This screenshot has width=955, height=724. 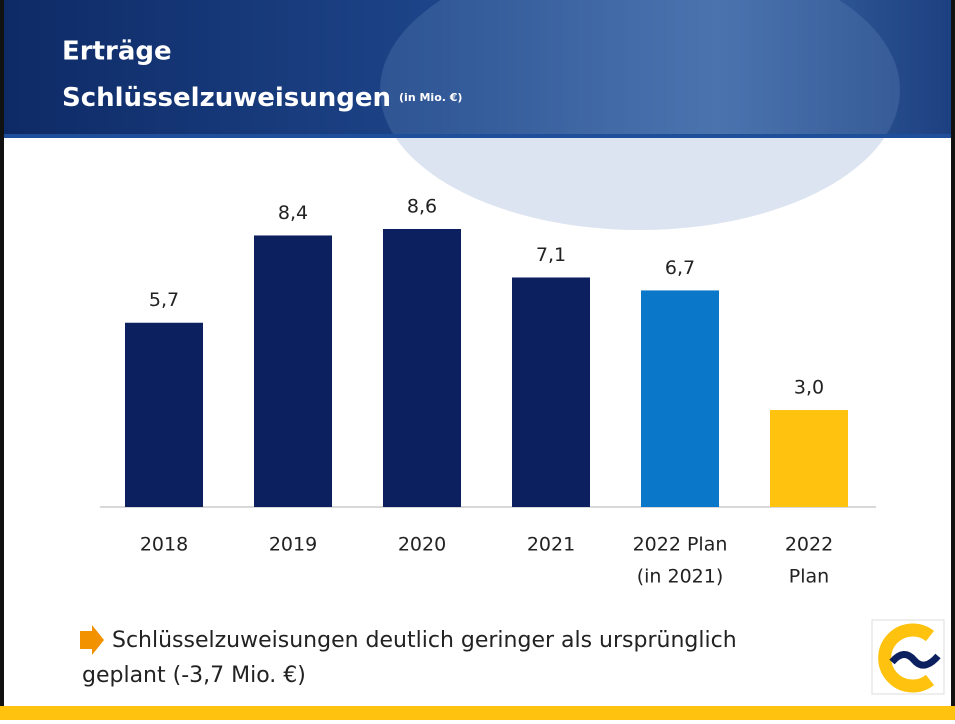 What do you see at coordinates (477, 136) in the screenshot?
I see `header-rule` at bounding box center [477, 136].